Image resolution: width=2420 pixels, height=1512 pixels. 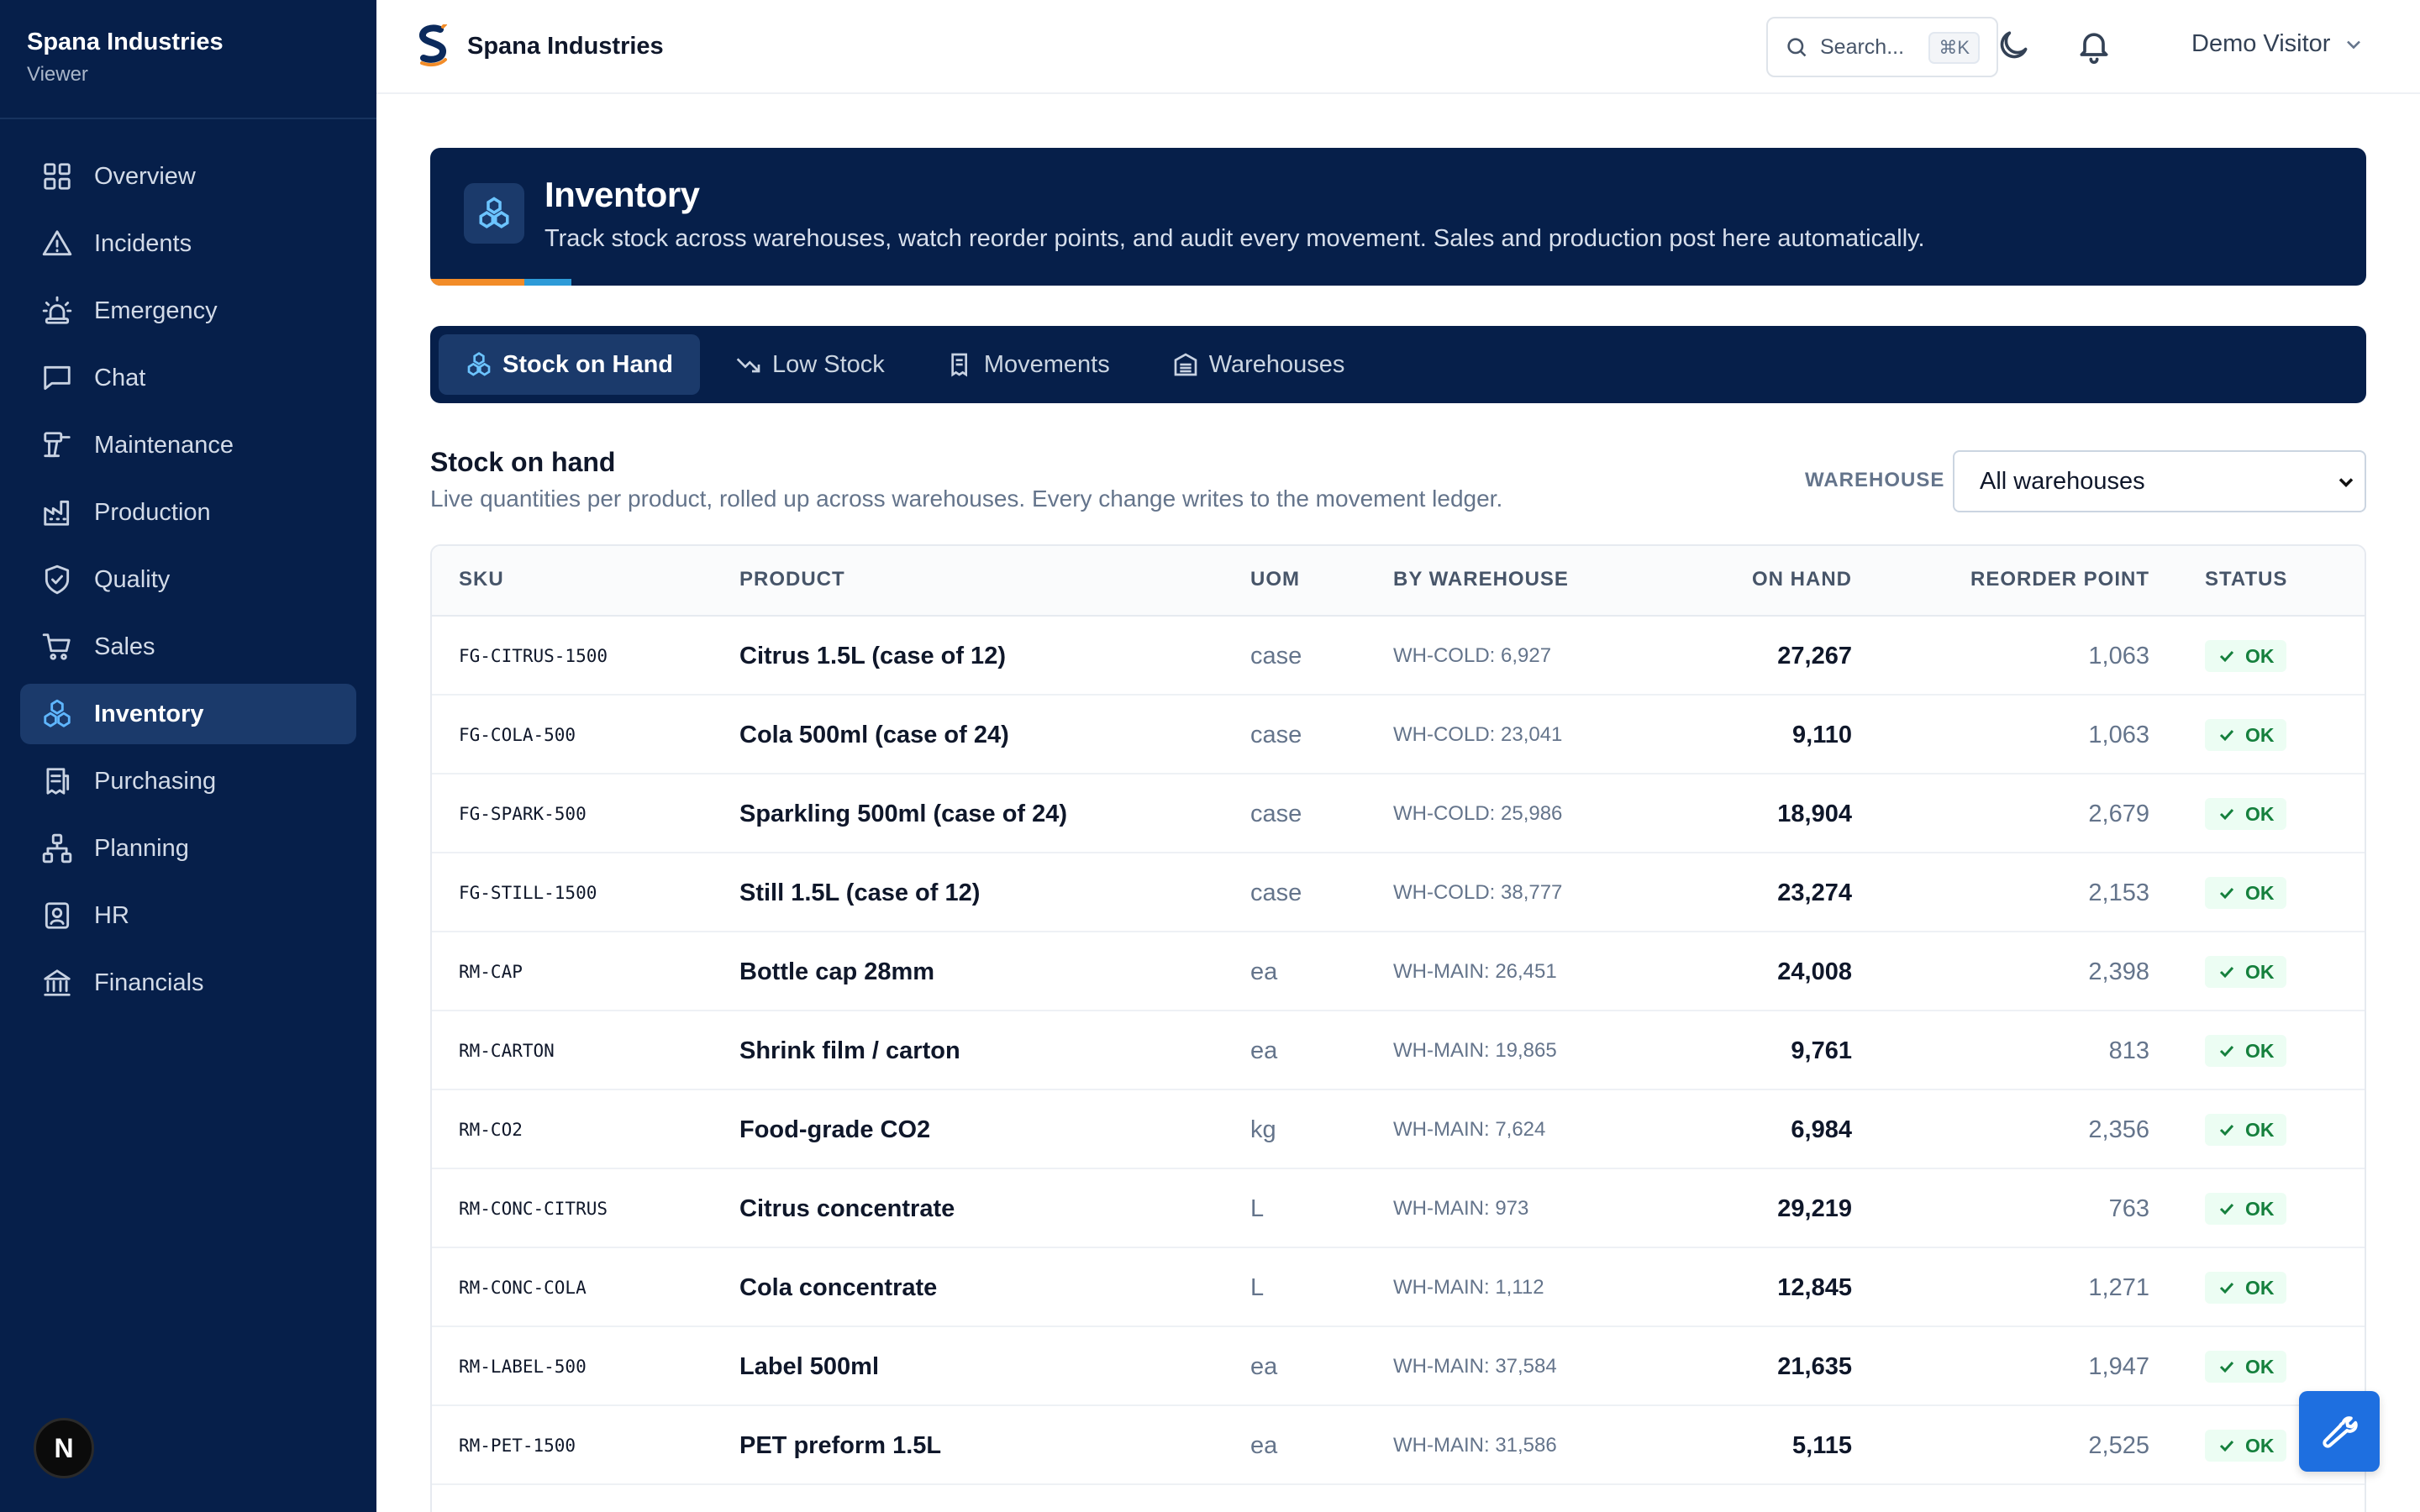 I want to click on notifications-button, so click(x=2095, y=47).